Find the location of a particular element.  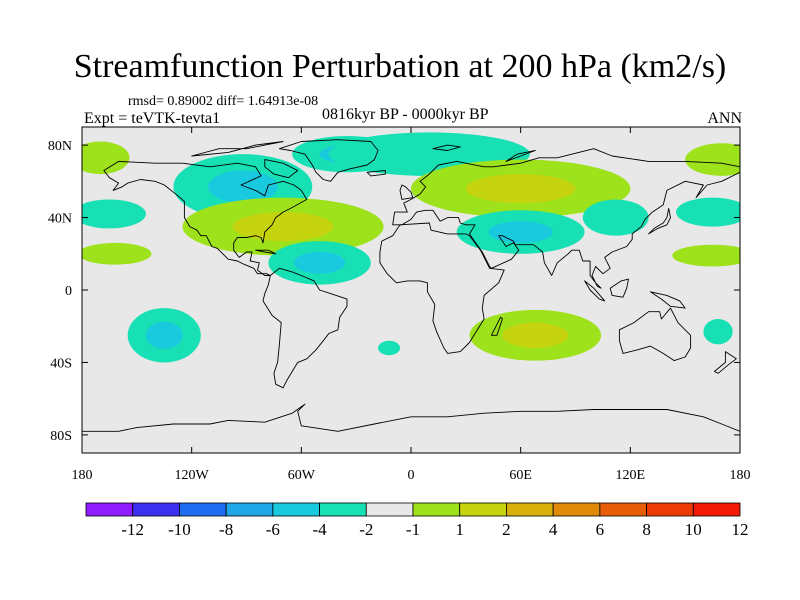

anomaly-arctic-high-east-level is located at coordinates (712, 159).